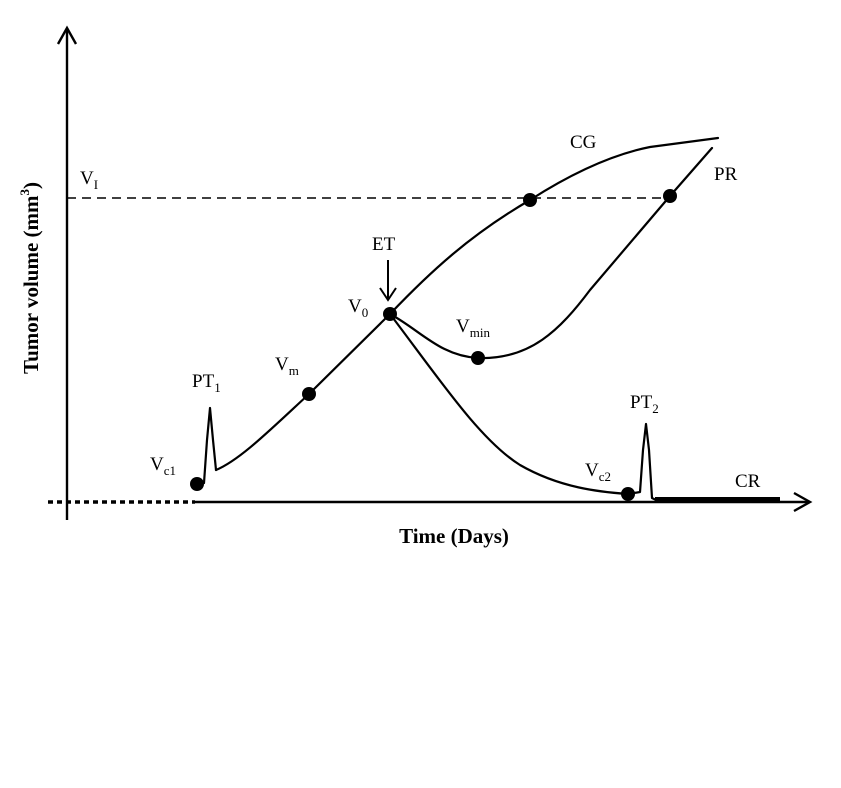  What do you see at coordinates (384, 244) in the screenshot?
I see `et-label: ET` at bounding box center [384, 244].